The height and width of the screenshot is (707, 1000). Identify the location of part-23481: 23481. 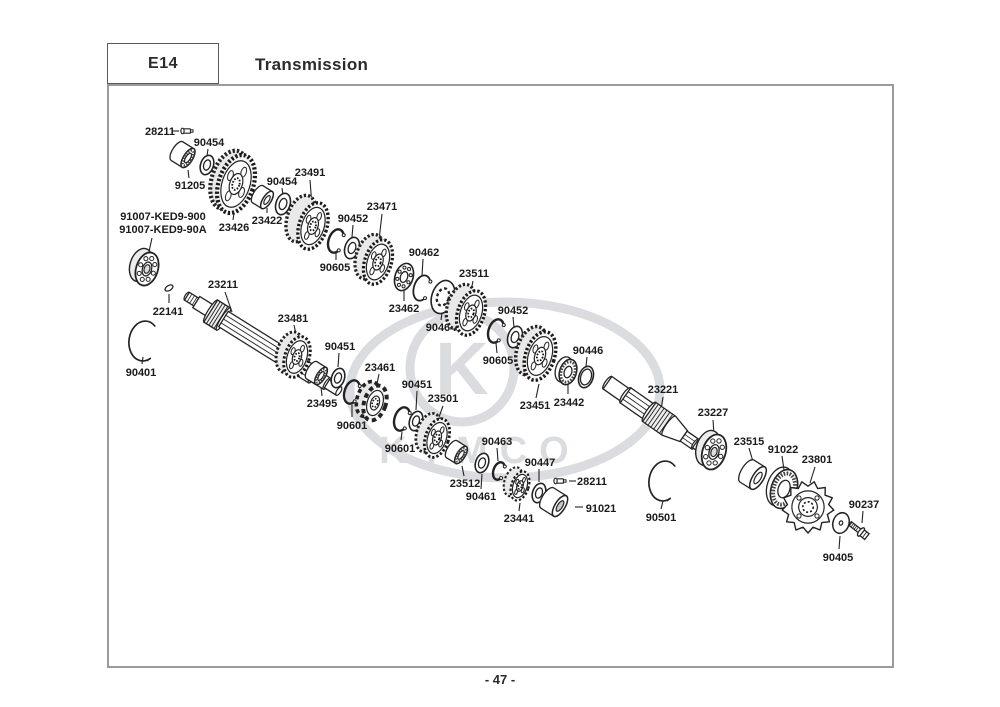
(293, 346).